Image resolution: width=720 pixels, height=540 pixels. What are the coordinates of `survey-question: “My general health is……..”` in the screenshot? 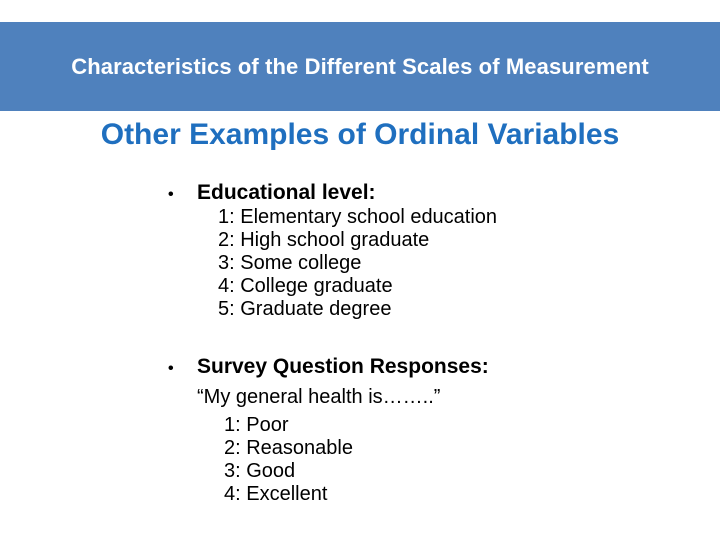 It's located at (319, 397).